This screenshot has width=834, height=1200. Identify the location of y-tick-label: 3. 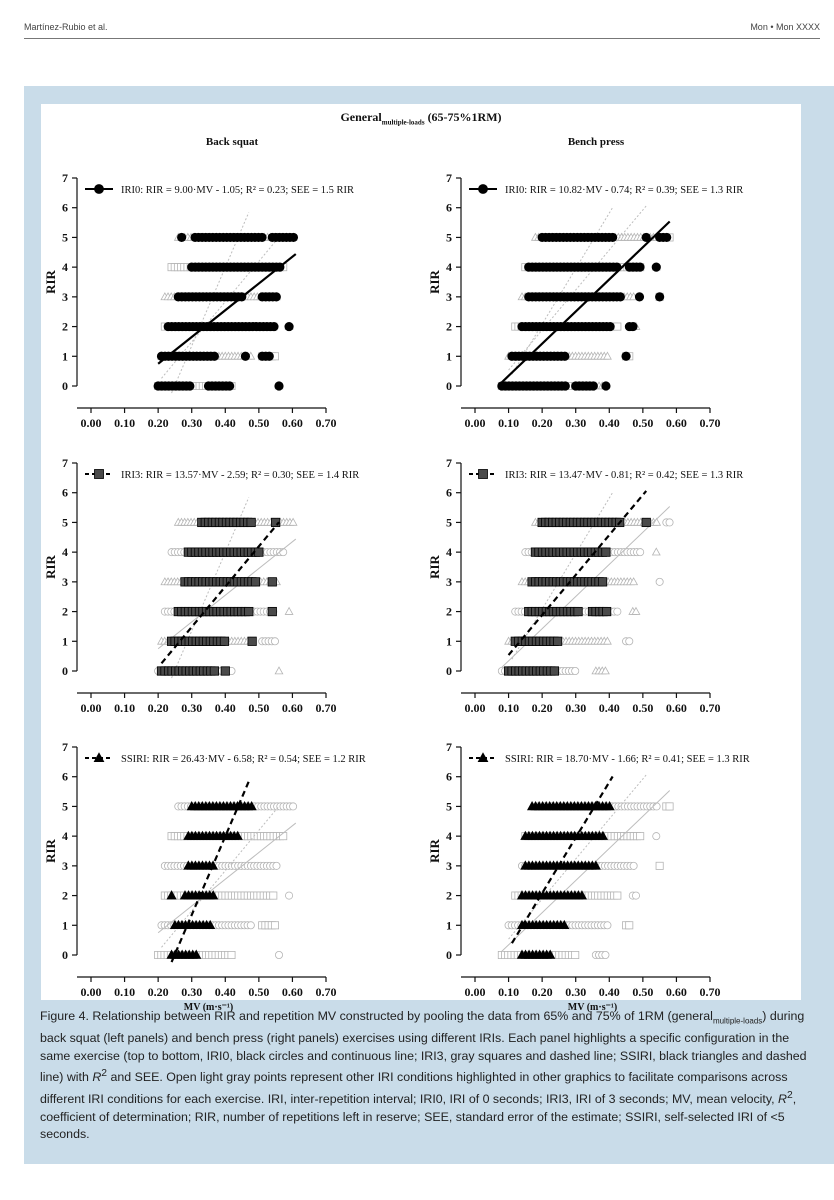
(65, 297).